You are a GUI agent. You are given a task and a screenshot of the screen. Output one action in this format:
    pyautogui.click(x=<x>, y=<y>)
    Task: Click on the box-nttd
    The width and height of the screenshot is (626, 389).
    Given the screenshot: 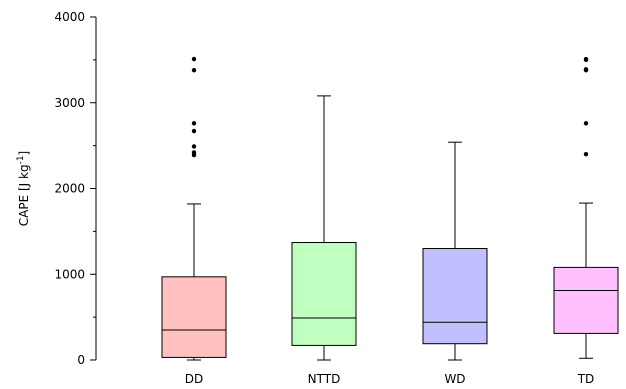 What is the action you would take?
    pyautogui.click(x=324, y=228)
    